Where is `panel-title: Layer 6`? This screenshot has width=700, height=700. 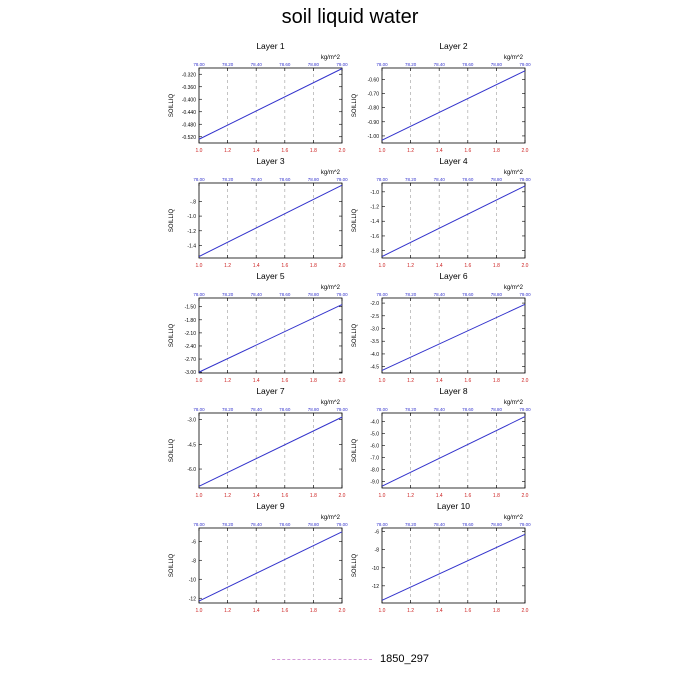
panel-title: Layer 6 is located at coordinates (453, 276).